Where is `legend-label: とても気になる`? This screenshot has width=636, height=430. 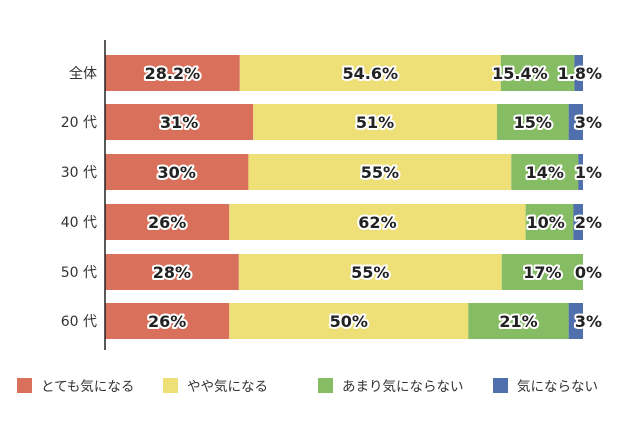 legend-label: とても気になる is located at coordinates (87, 387).